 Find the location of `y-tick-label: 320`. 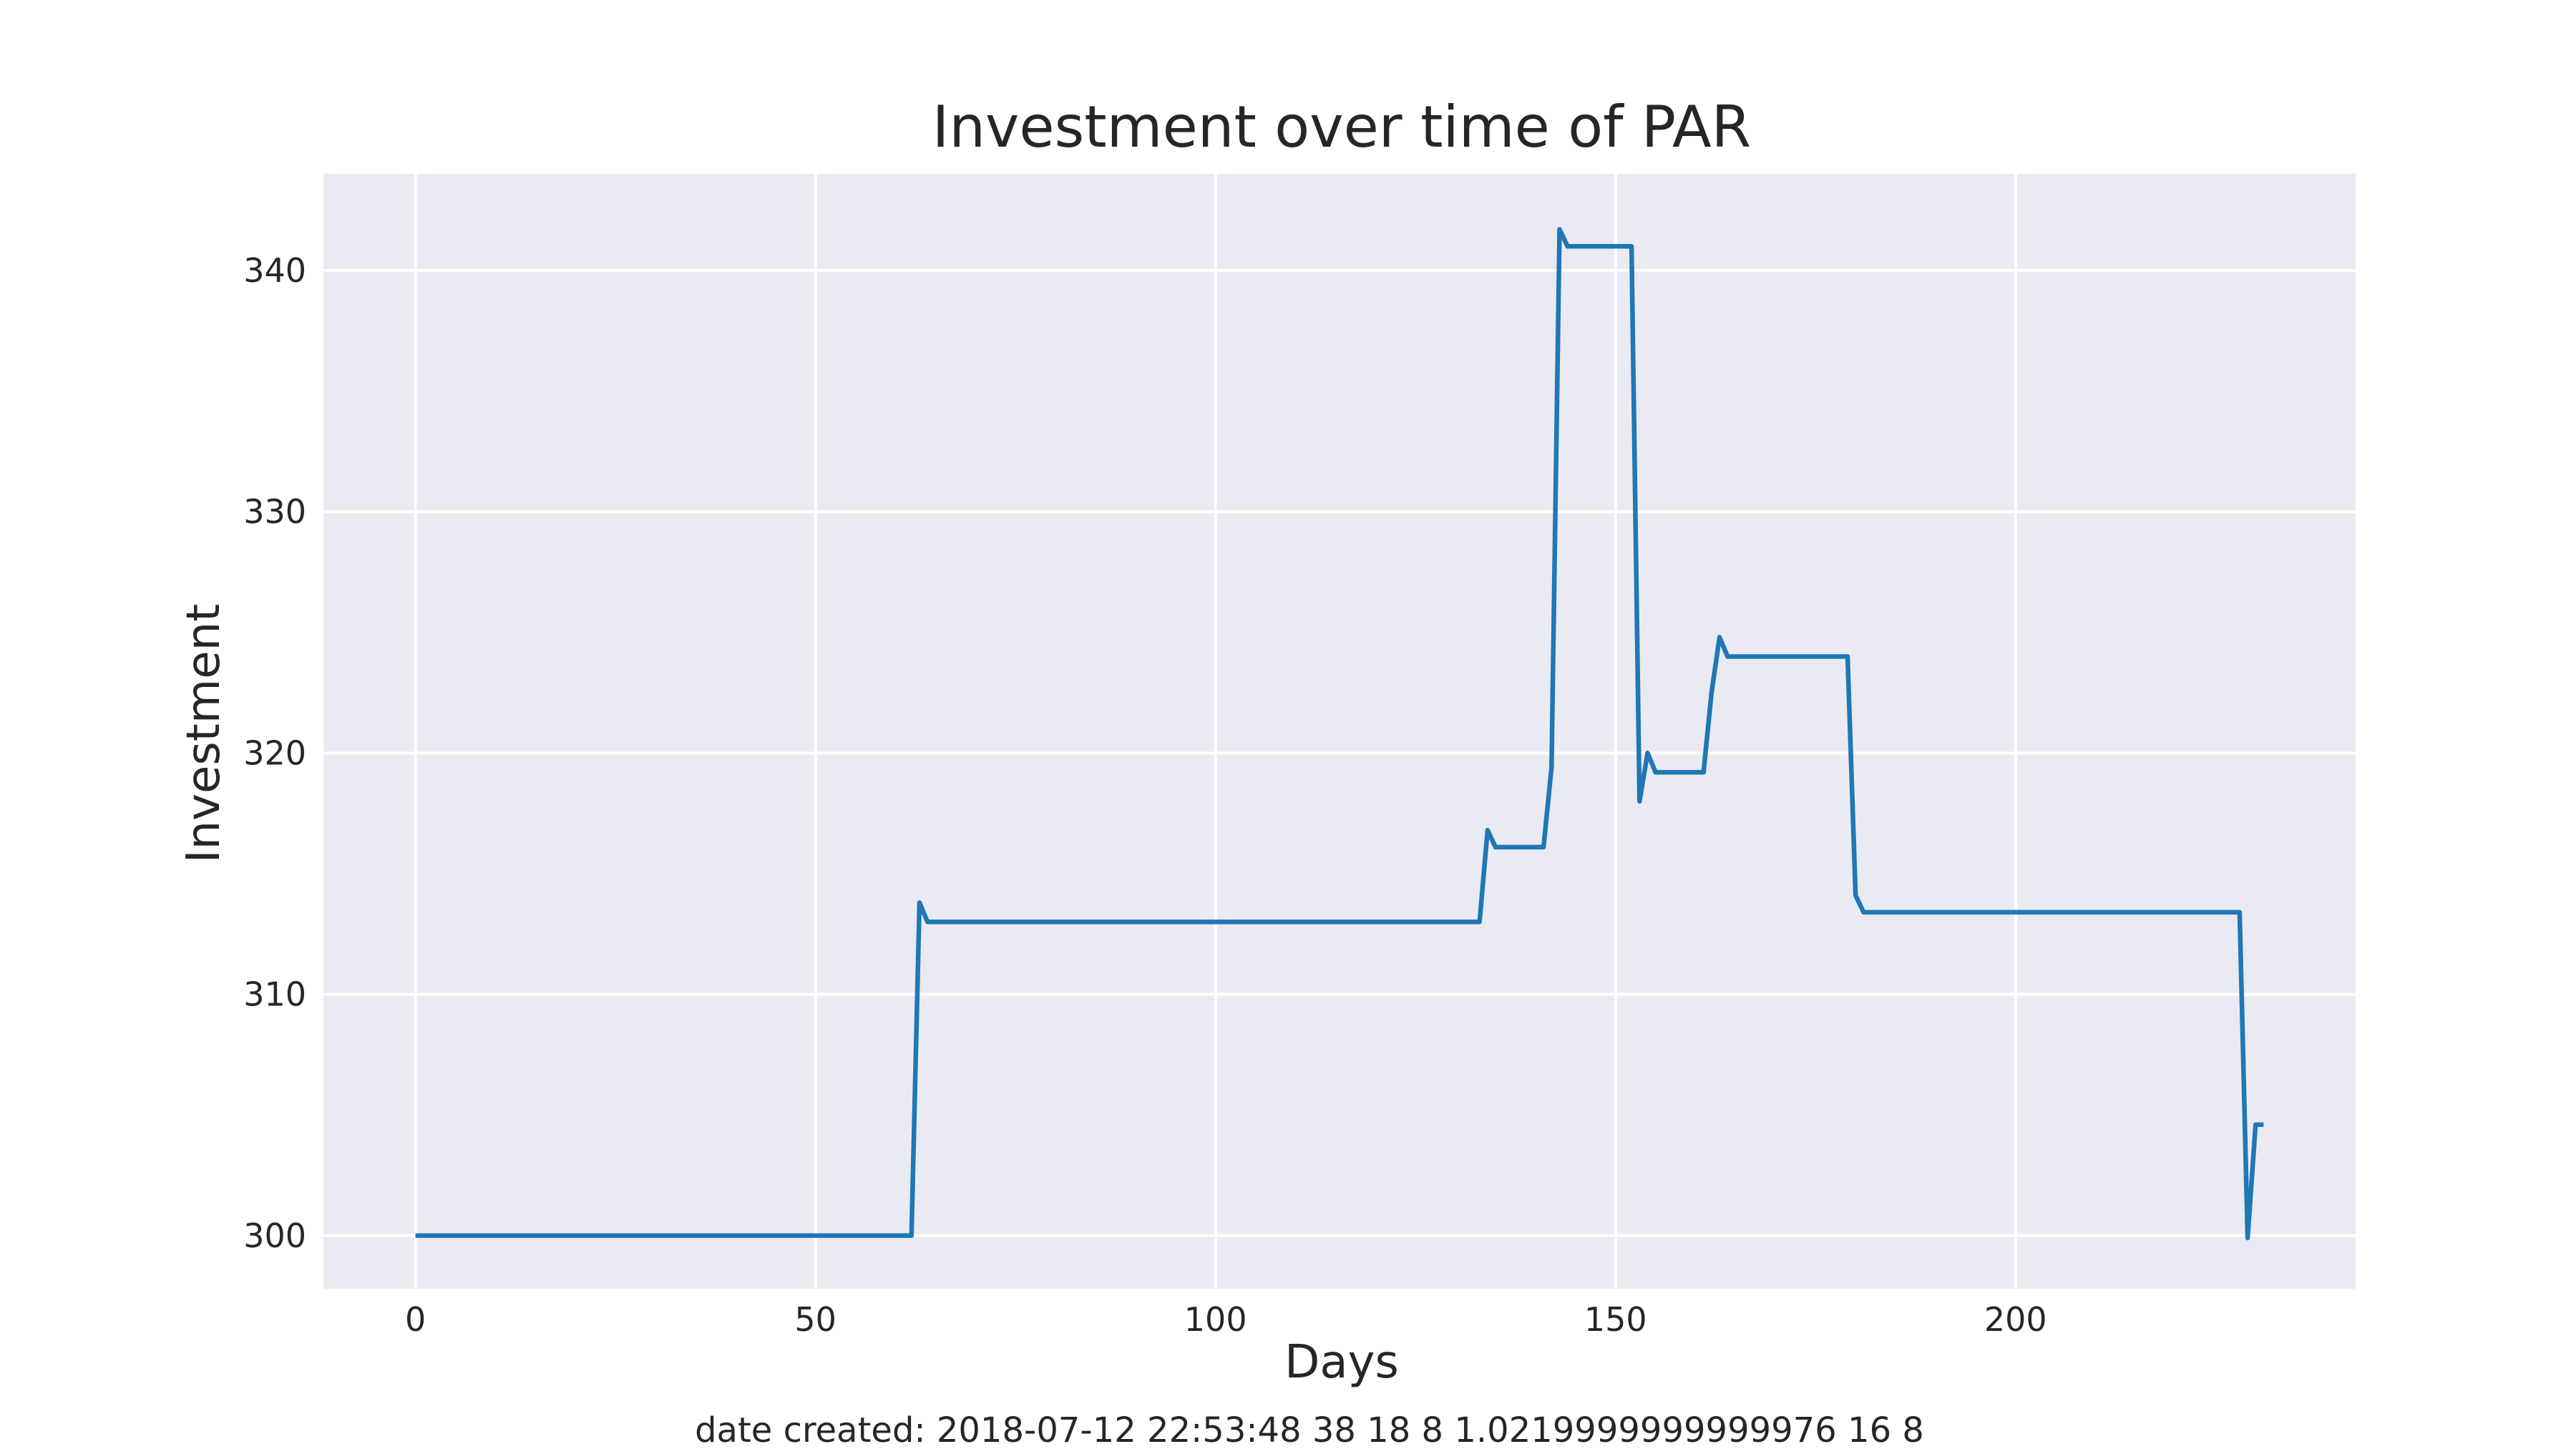

y-tick-label: 320 is located at coordinates (274, 752).